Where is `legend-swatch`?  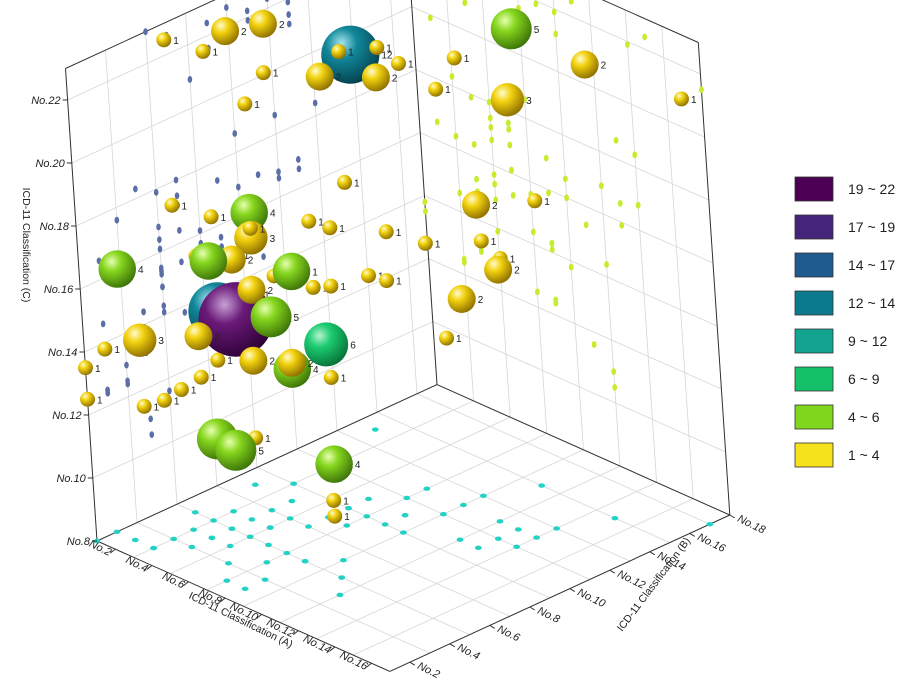 legend-swatch is located at coordinates (814, 227).